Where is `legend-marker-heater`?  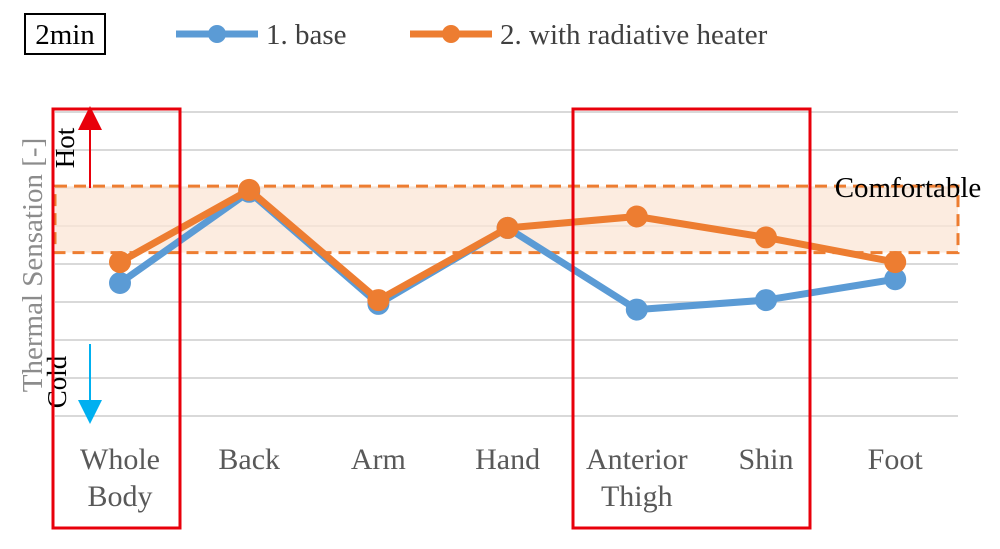
legend-marker-heater is located at coordinates (451, 34).